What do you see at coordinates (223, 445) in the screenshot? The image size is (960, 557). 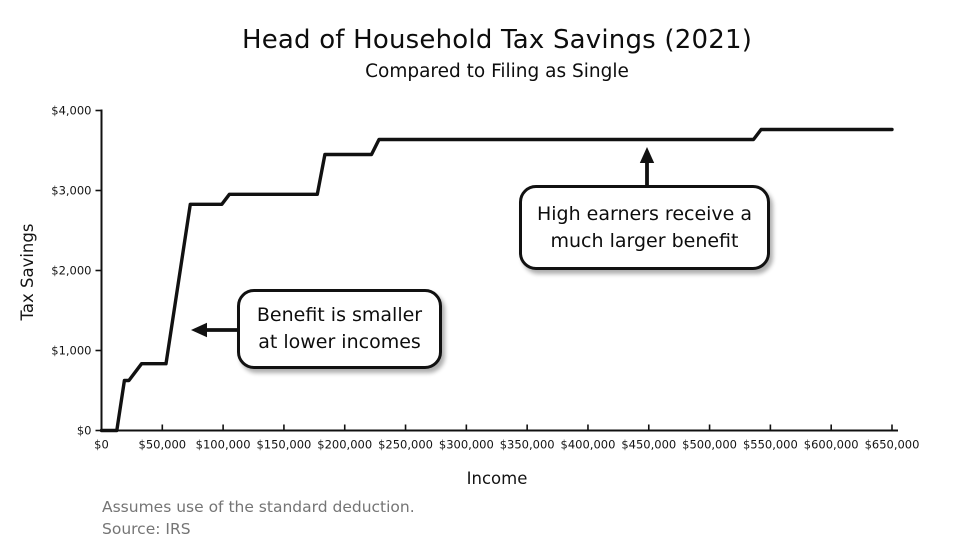 I see `x-tick-label: $100,000` at bounding box center [223, 445].